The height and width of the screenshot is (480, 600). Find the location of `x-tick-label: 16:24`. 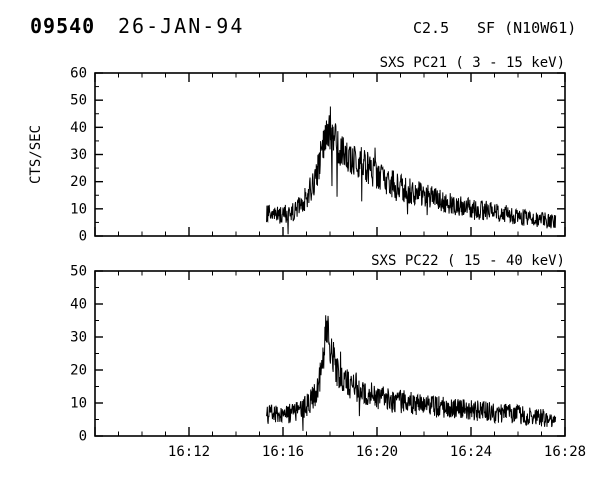

x-tick-label: 16:24 is located at coordinates (471, 452).